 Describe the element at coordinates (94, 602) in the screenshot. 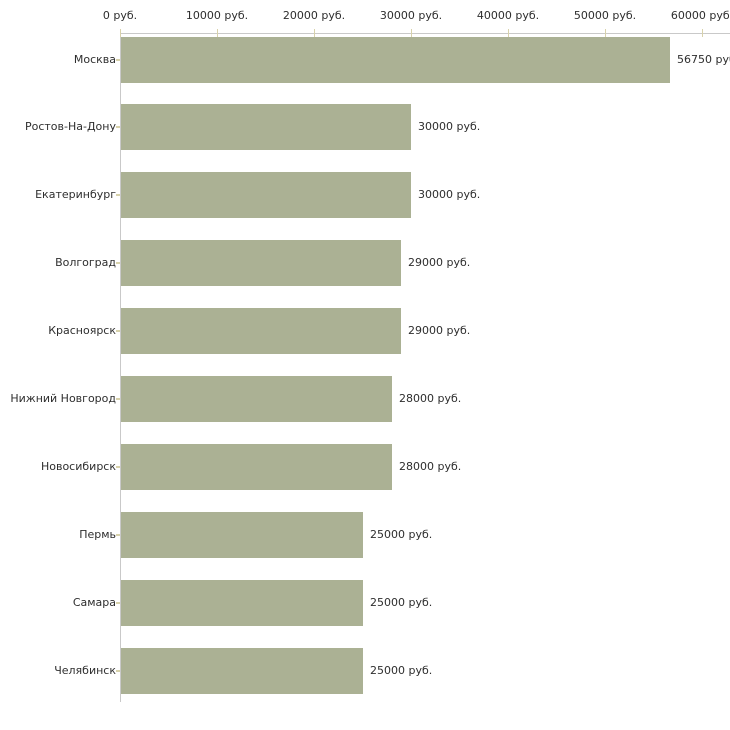

I see `category-label: Самара` at that location.